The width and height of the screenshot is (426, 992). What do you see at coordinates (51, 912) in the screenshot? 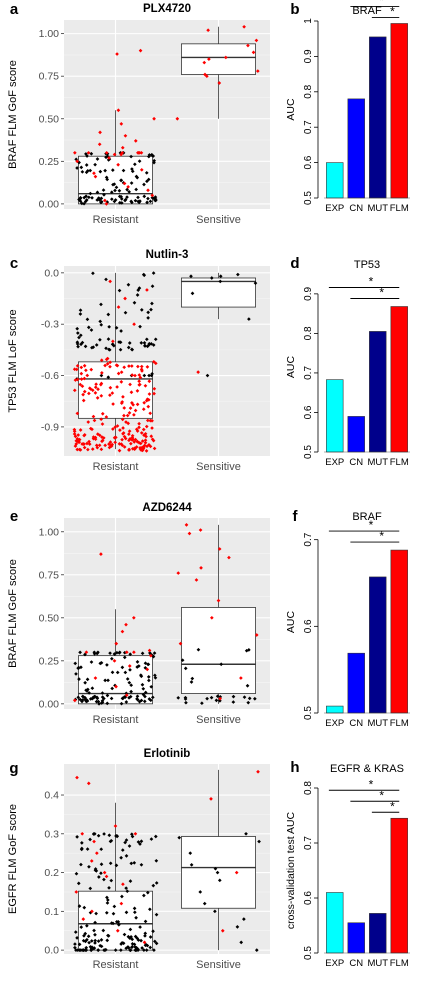
I see `y-tick-label: 0.1` at bounding box center [51, 912].